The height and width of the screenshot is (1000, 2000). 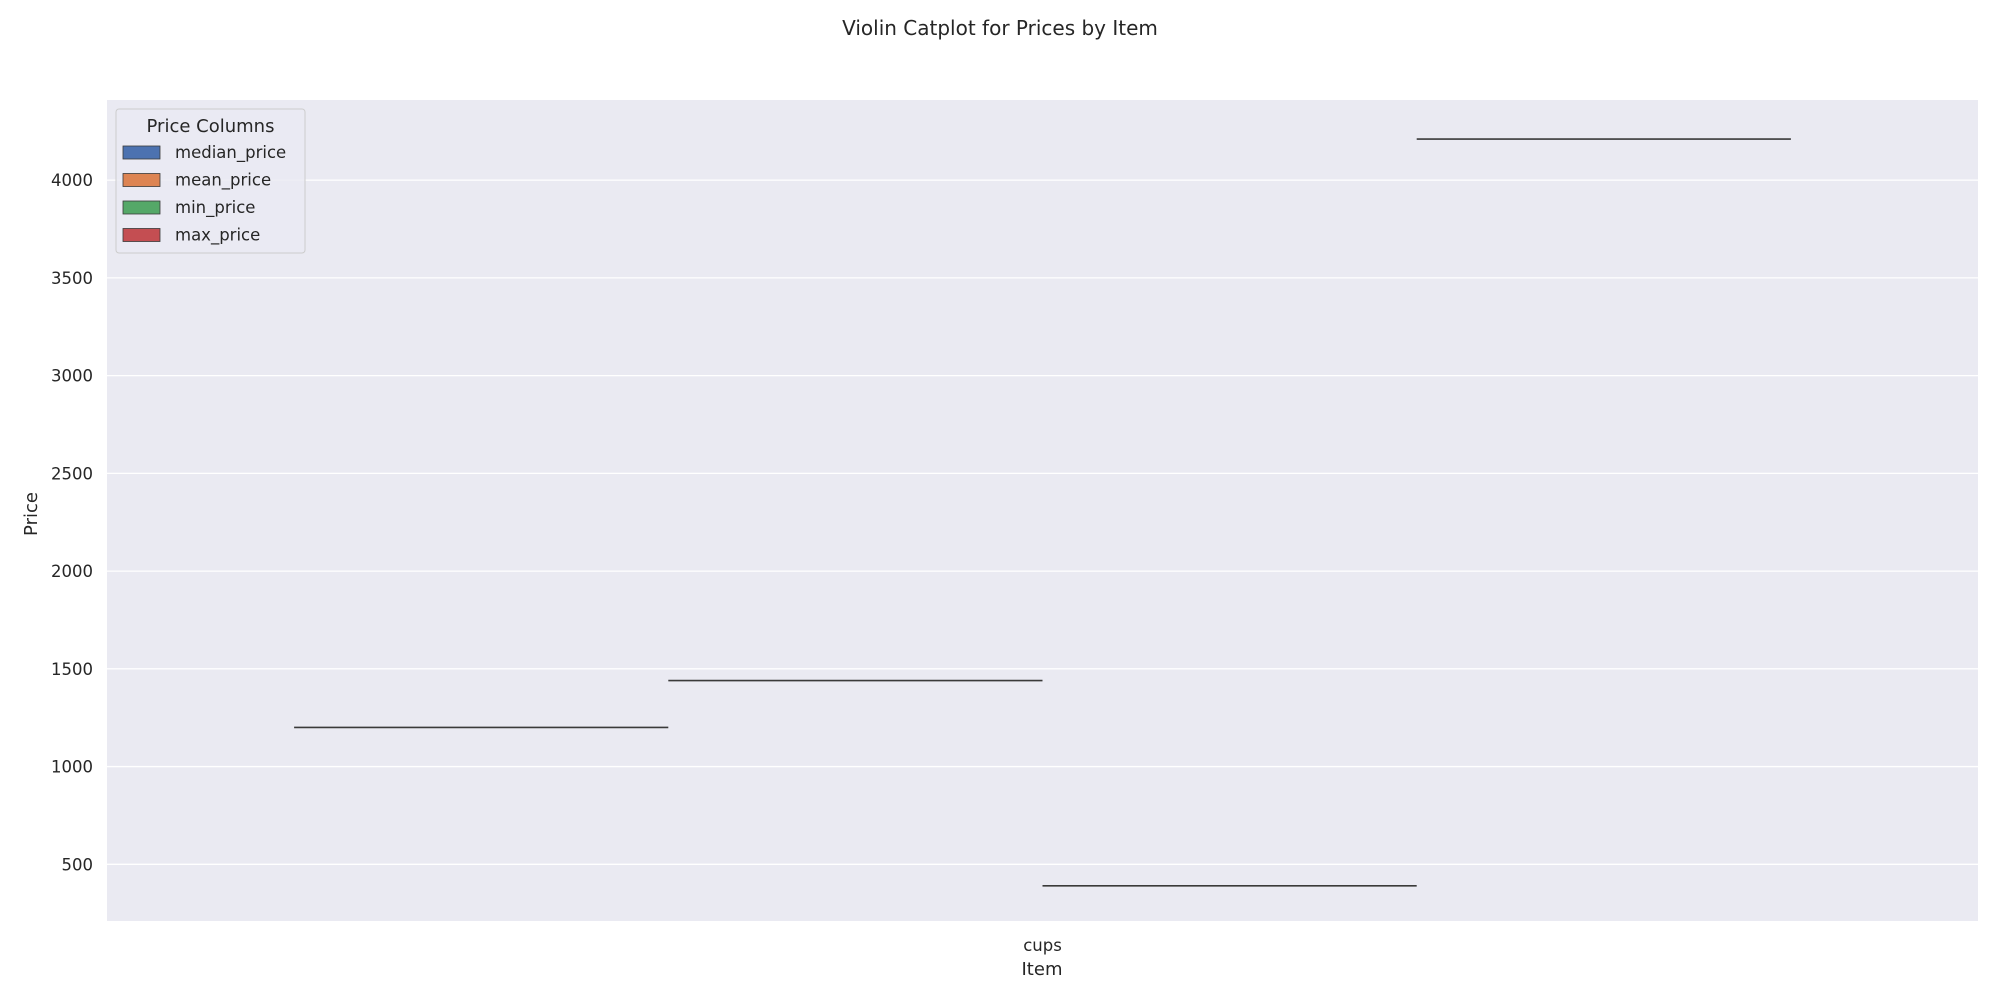 What do you see at coordinates (72, 376) in the screenshot?
I see `y-tick-label: 3000` at bounding box center [72, 376].